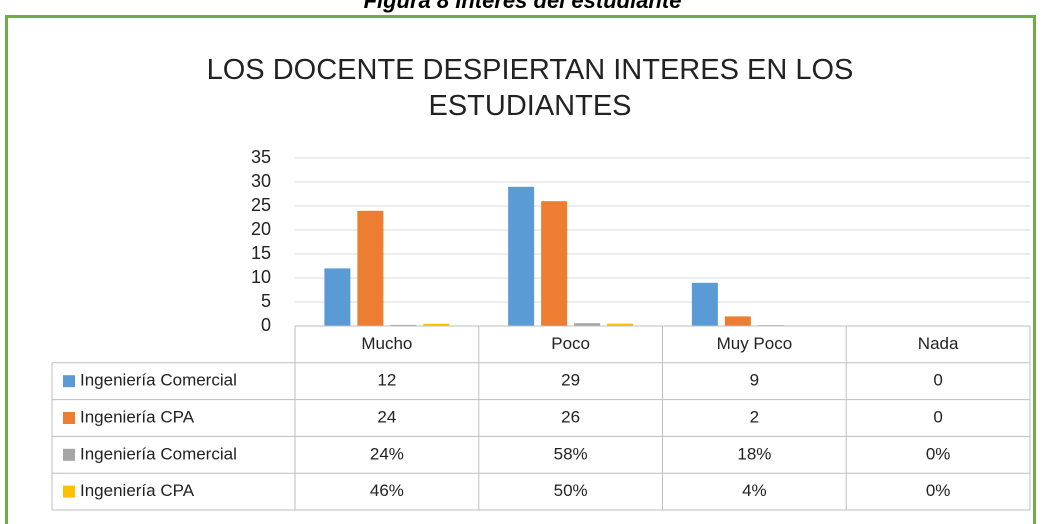 The width and height of the screenshot is (1045, 524). What do you see at coordinates (261, 157) in the screenshot?
I see `y-tick-label: 35` at bounding box center [261, 157].